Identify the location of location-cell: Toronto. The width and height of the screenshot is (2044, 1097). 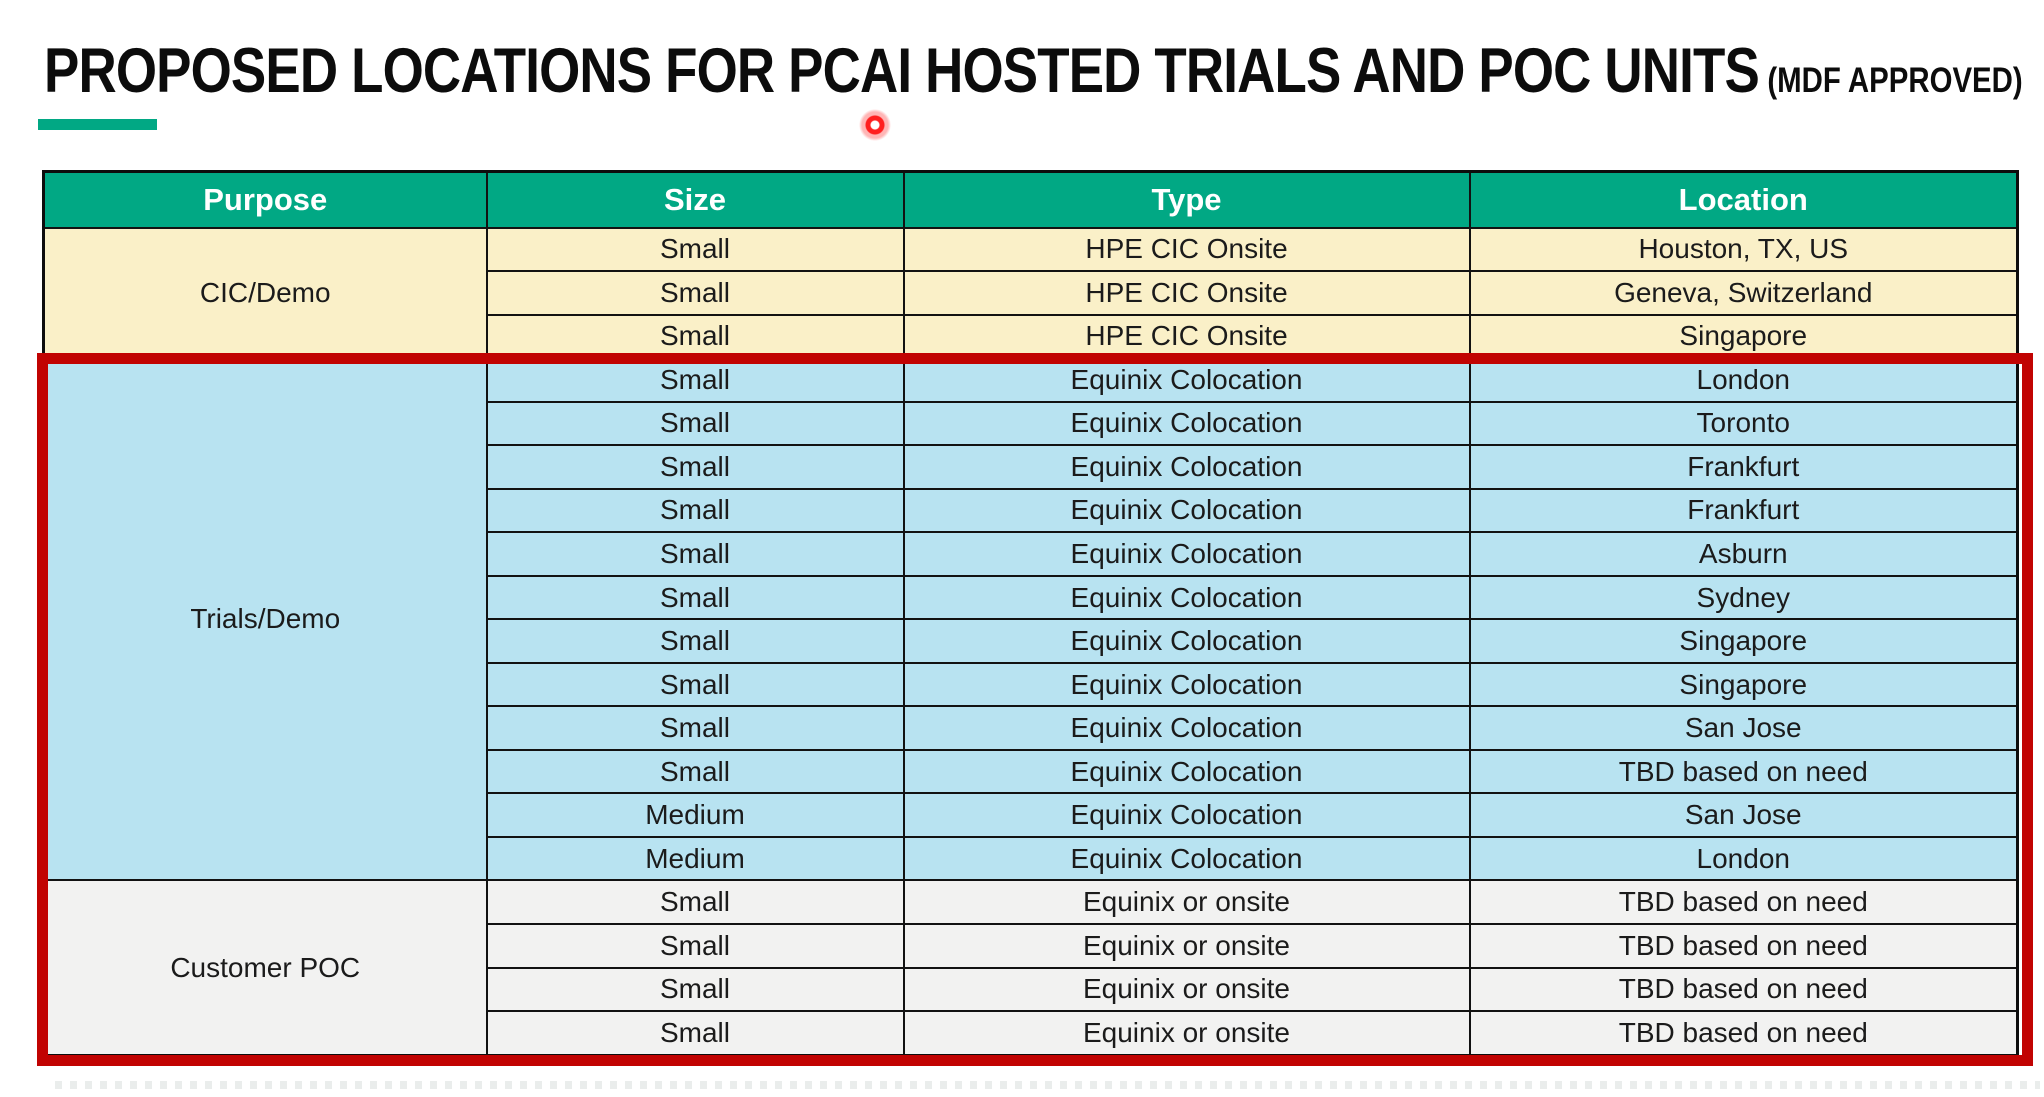
(1743, 423).